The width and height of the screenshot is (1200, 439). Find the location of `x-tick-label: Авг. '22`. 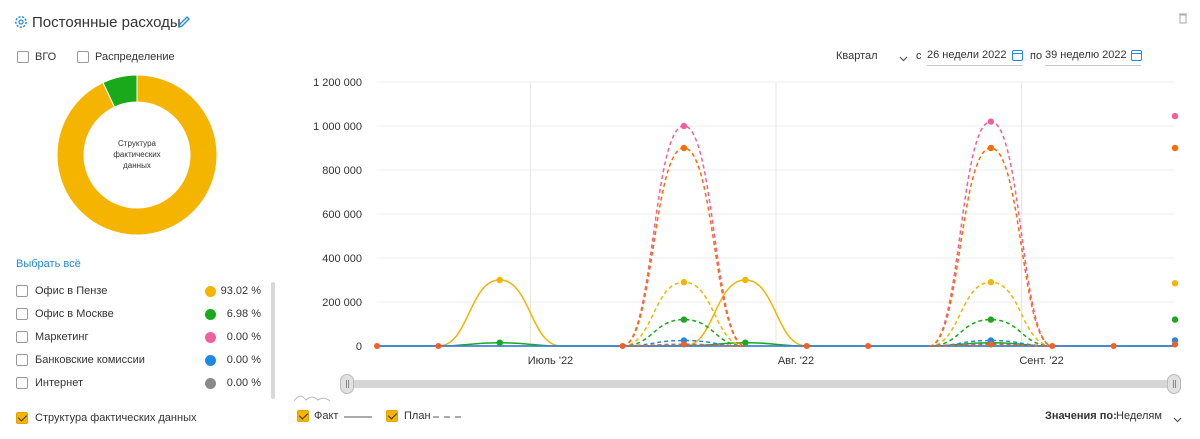

x-tick-label: Авг. '22 is located at coordinates (796, 361).